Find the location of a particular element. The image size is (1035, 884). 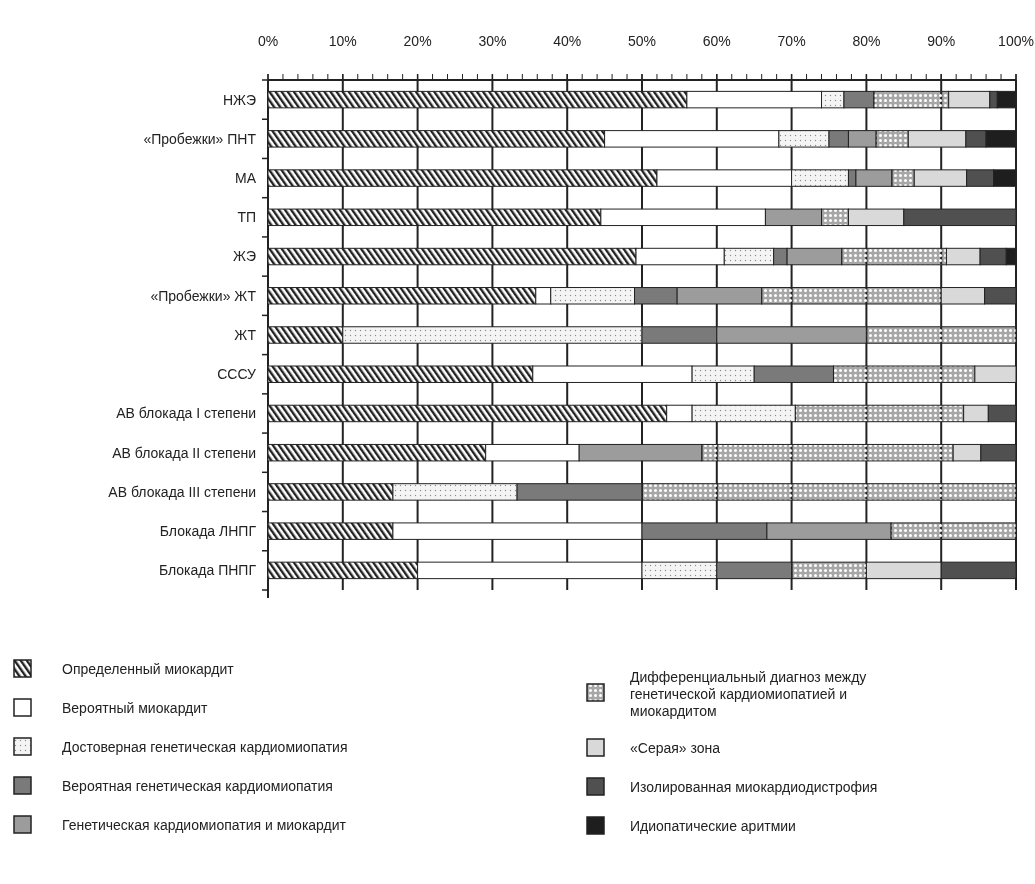

legend-label: Вероятный миокардит is located at coordinates (135, 707).